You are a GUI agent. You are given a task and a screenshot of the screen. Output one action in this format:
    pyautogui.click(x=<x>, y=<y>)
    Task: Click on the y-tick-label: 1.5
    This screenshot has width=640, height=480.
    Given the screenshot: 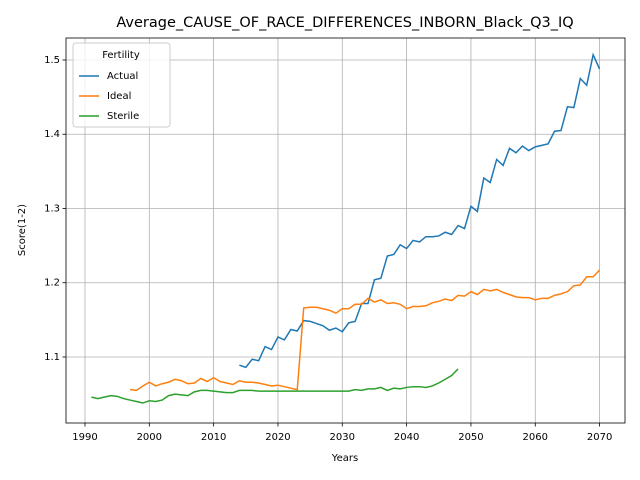 What is the action you would take?
    pyautogui.click(x=52, y=60)
    